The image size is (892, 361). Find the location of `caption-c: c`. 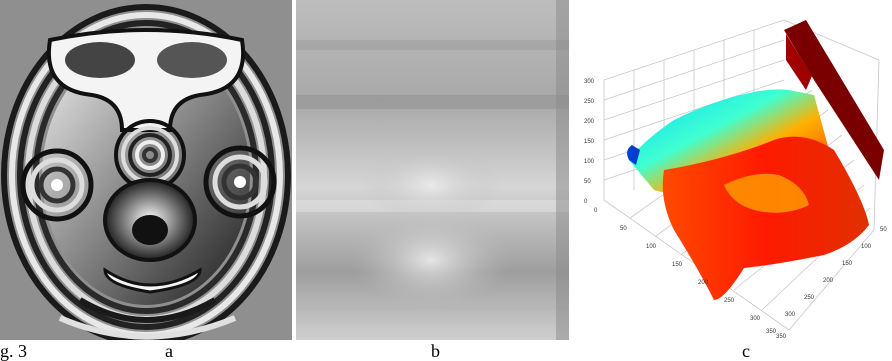

caption-c: c is located at coordinates (746, 351).